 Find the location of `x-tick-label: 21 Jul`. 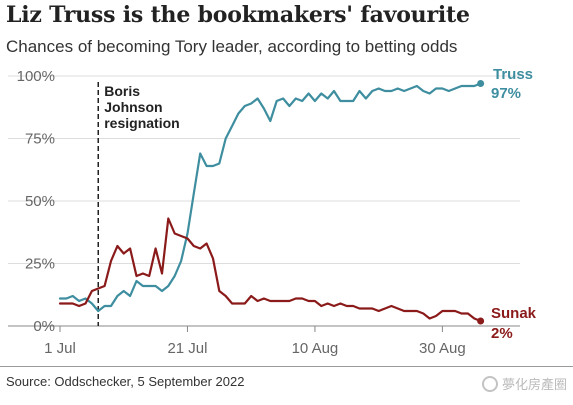

x-tick-label: 21 Jul is located at coordinates (187, 348).